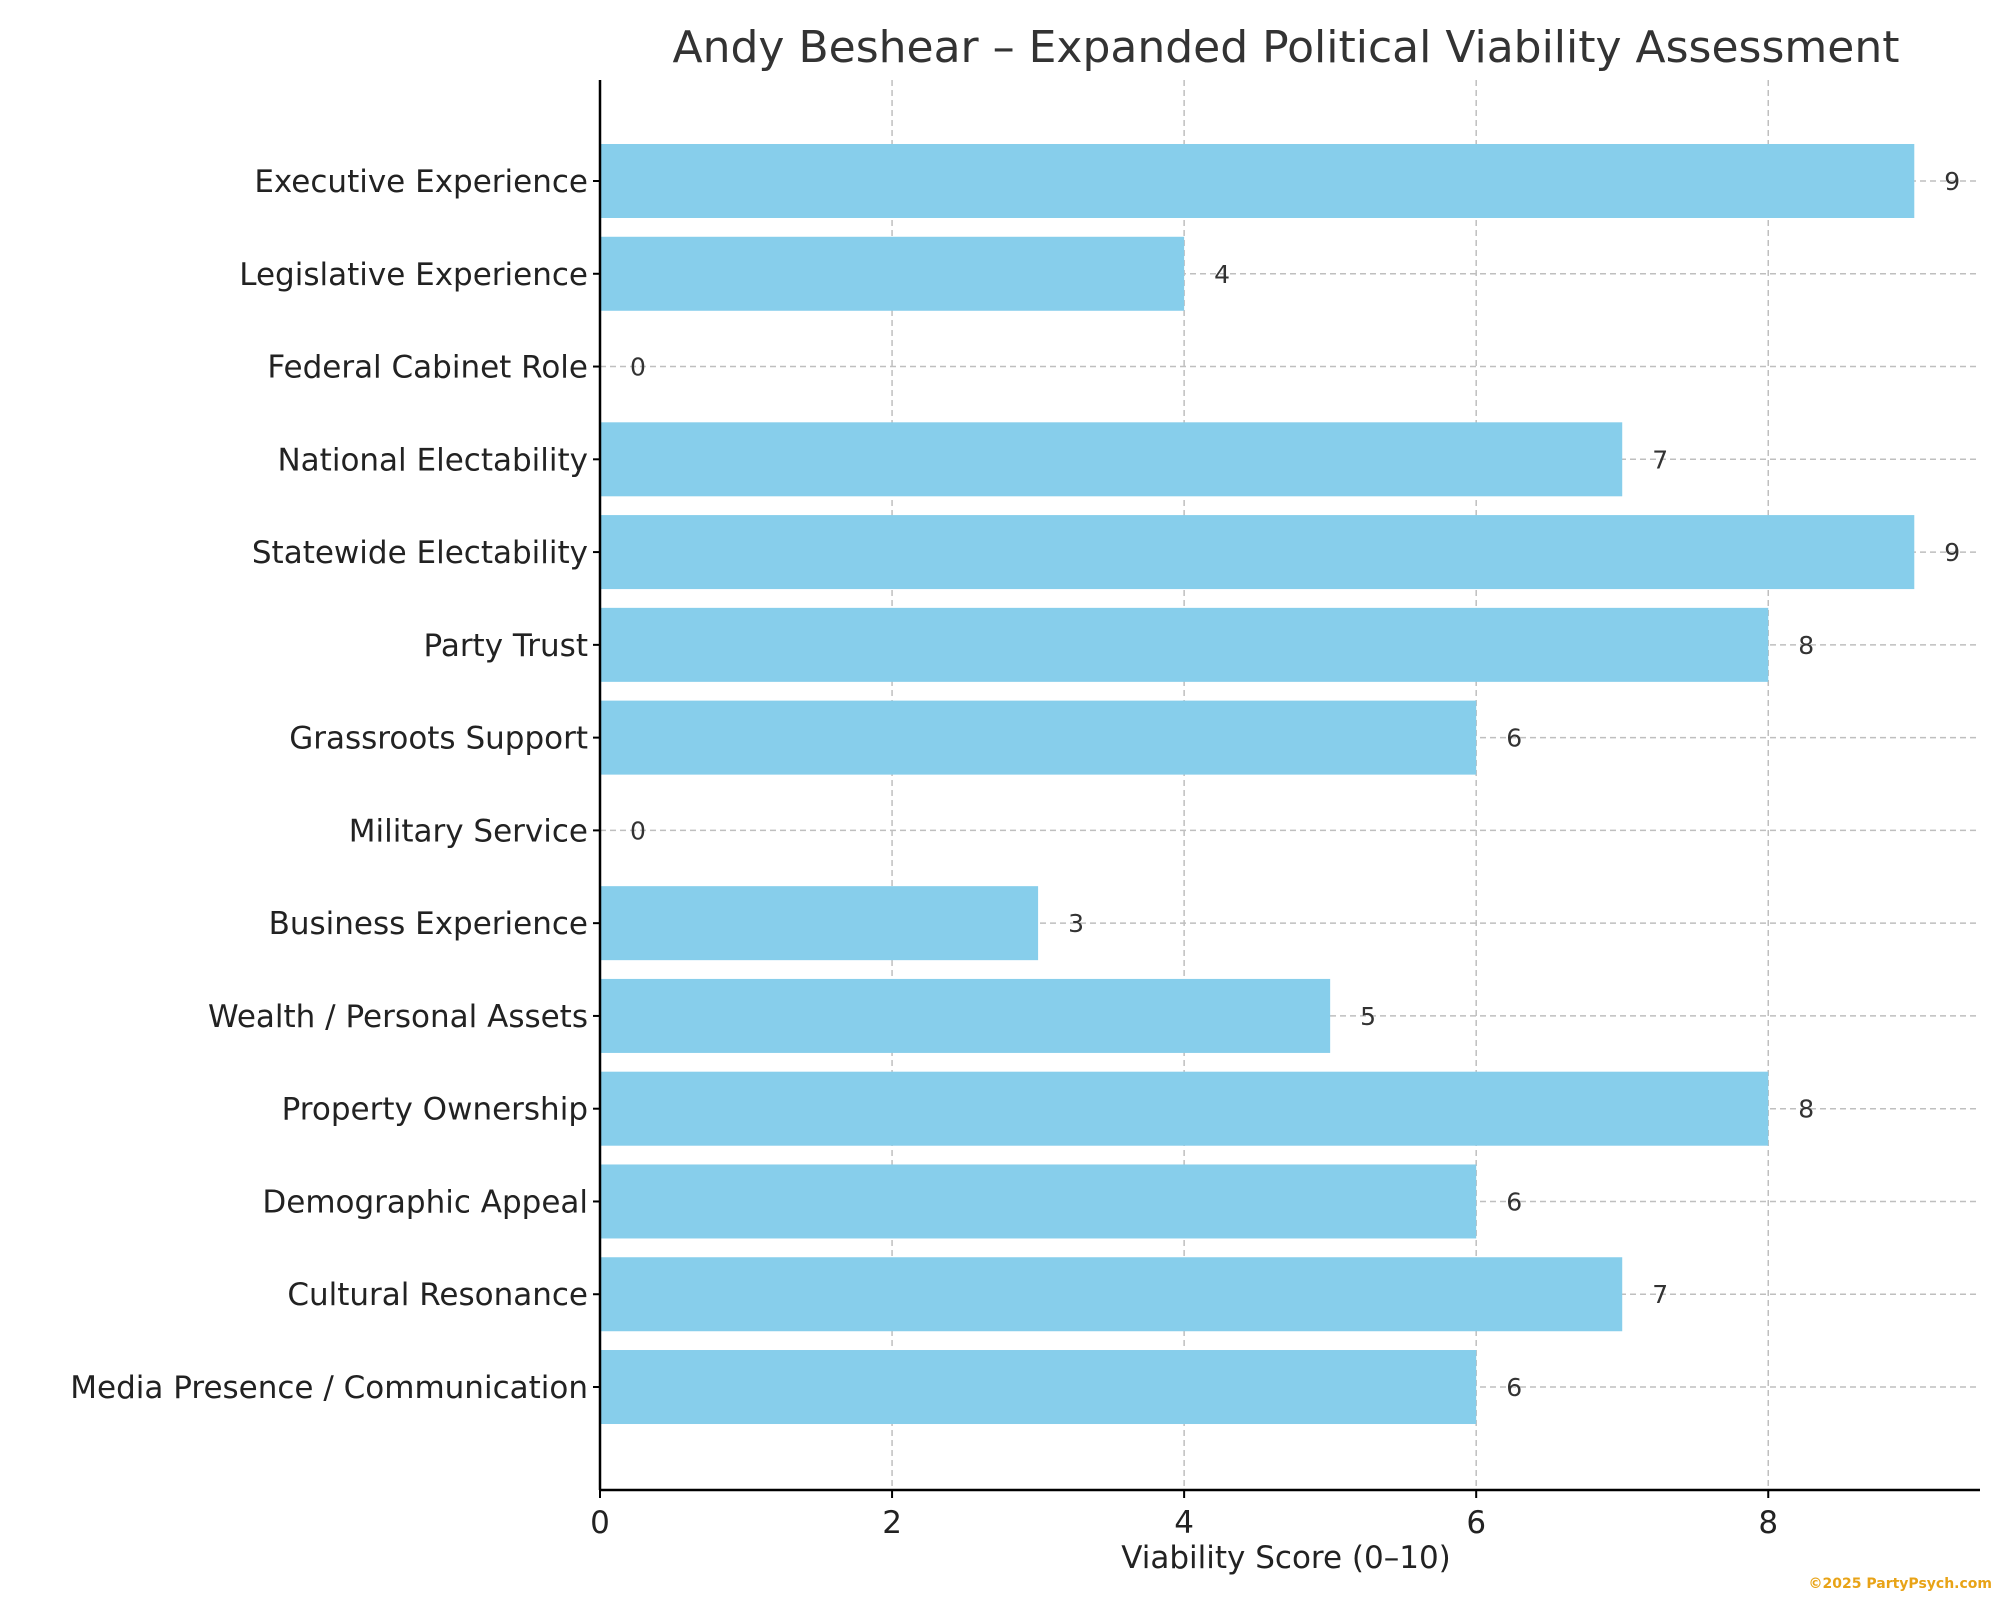 This screenshot has width=2000, height=1600. Describe the element at coordinates (892, 1523) in the screenshot. I see `x-tick-label: 2` at that location.